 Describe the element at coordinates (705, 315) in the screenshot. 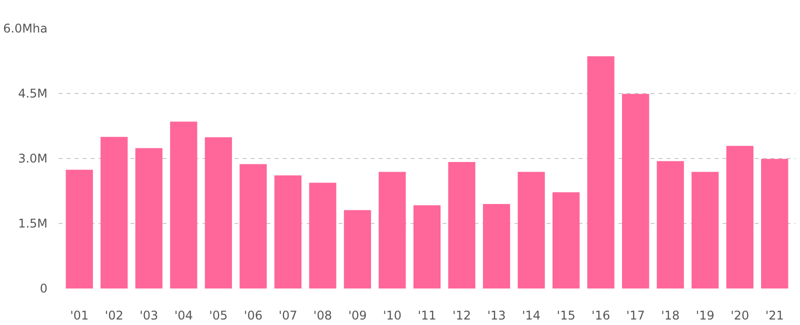

I see `x-tick-label: '19` at that location.